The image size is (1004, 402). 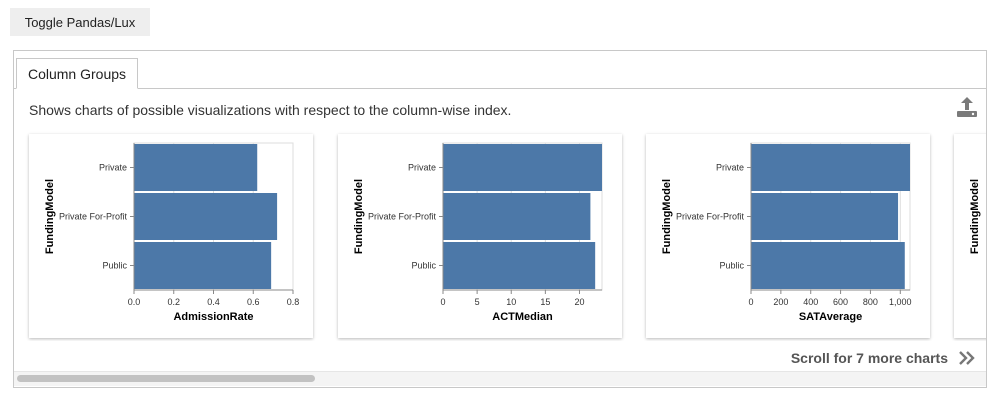 What do you see at coordinates (830, 317) in the screenshot?
I see `x-axis-title: SATAverage` at bounding box center [830, 317].